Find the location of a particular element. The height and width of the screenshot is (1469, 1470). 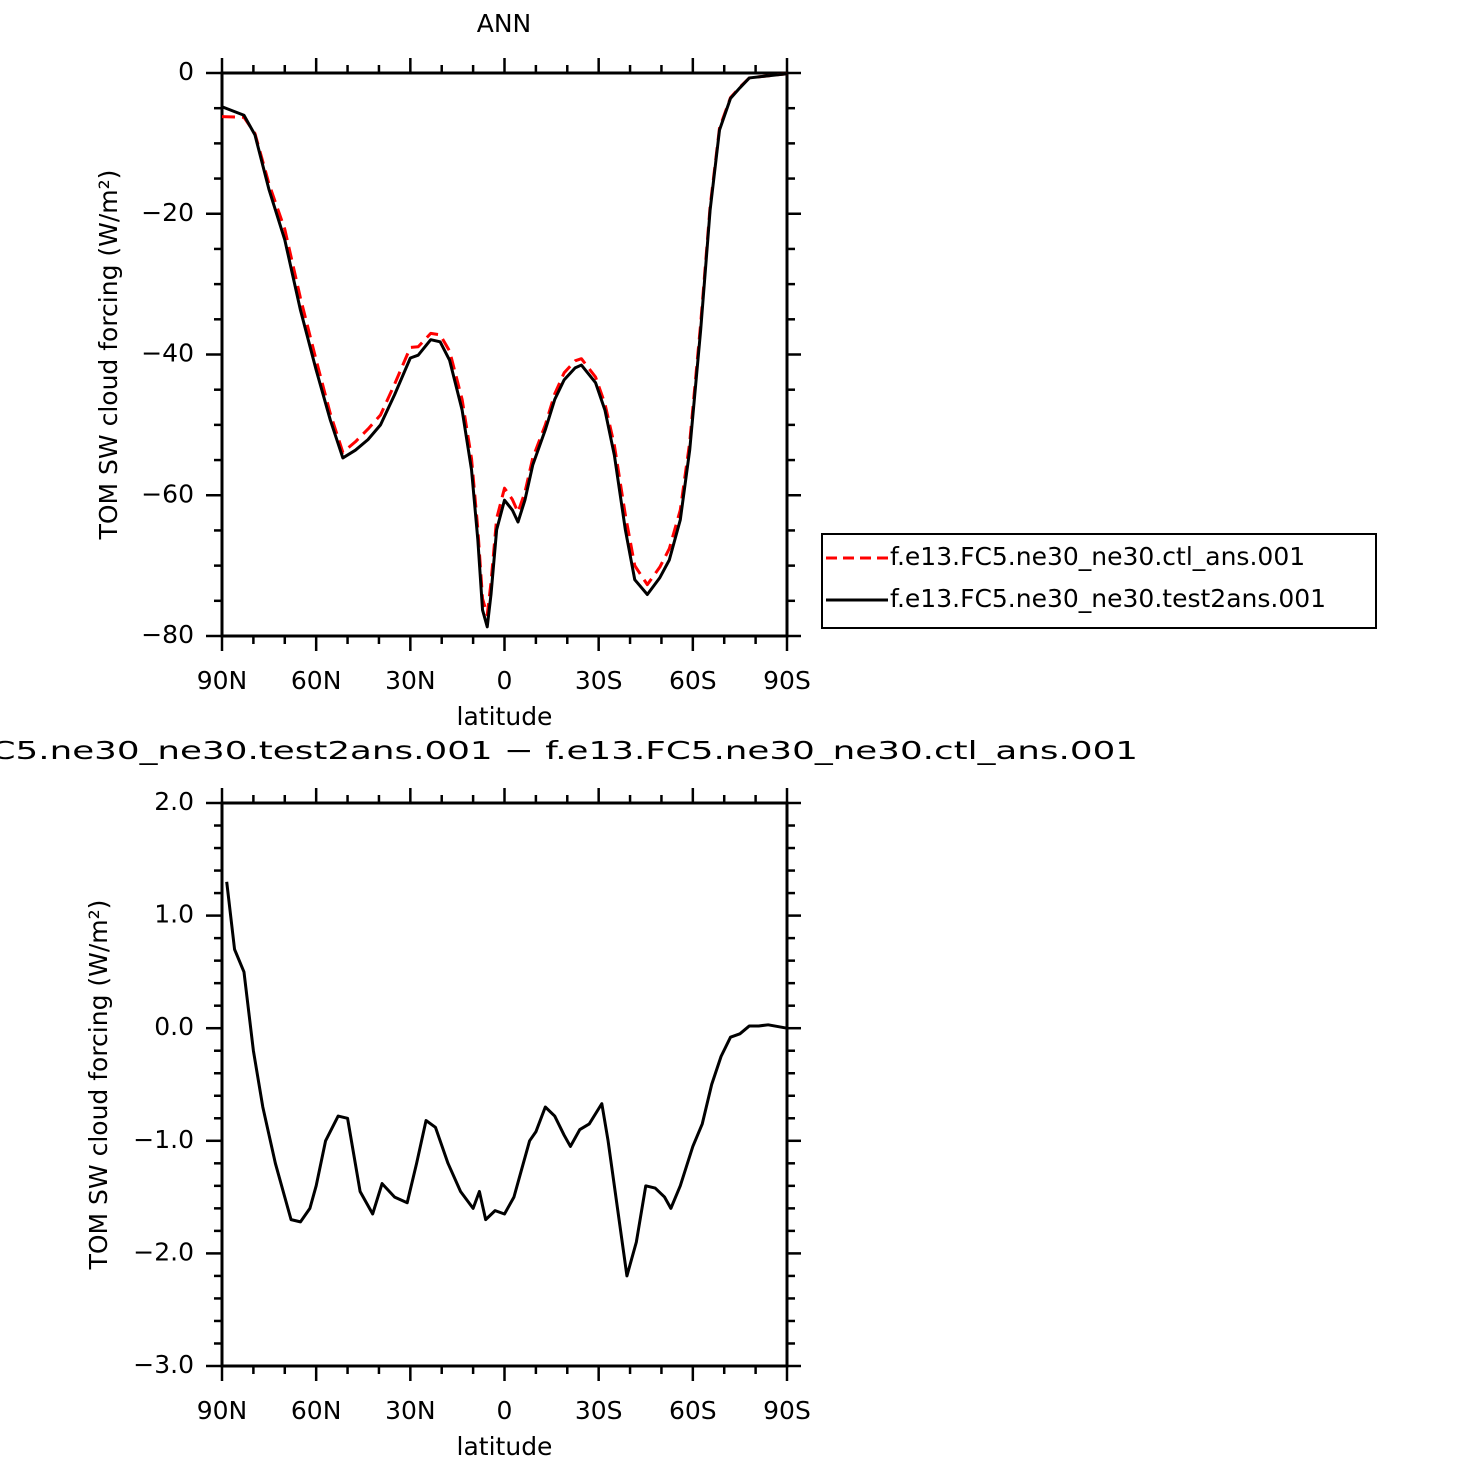

y-tick-label: −1.0 is located at coordinates (163, 1139).